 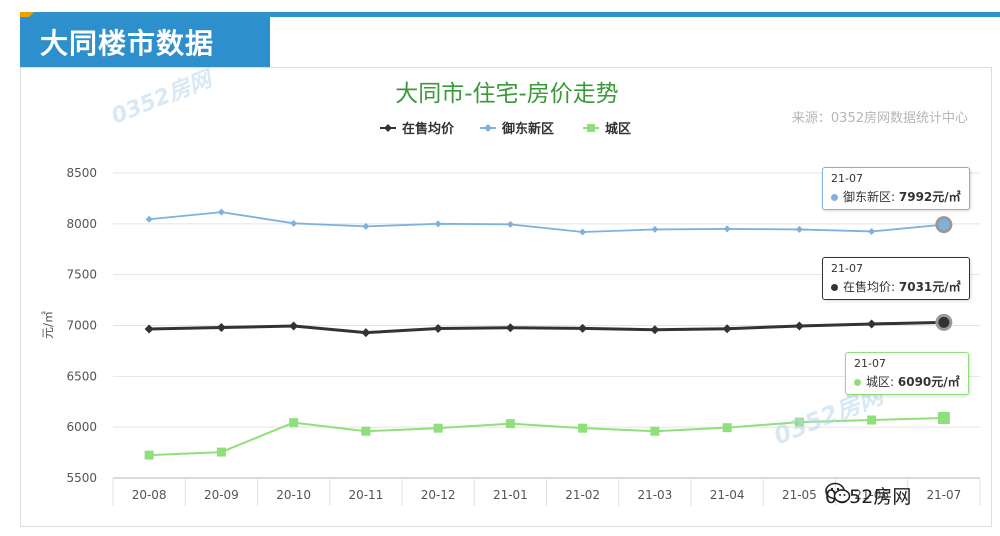 I want to click on y-tick-label: 6000, so click(x=81, y=427).